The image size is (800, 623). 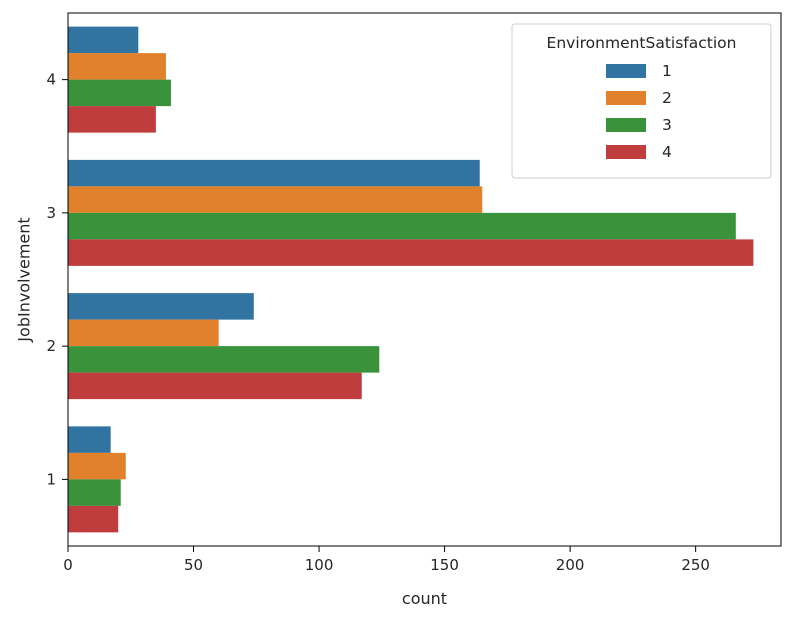 What do you see at coordinates (51, 346) in the screenshot?
I see `y-tick-label: 2` at bounding box center [51, 346].